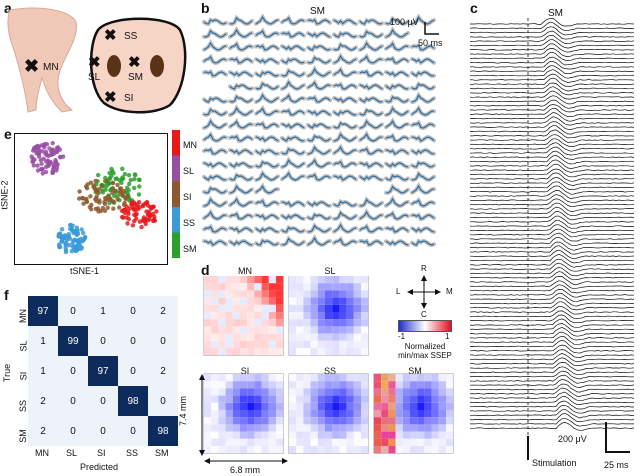  Describe the element at coordinates (425, 326) in the screenshot. I see `heatmap-colorbar` at that location.